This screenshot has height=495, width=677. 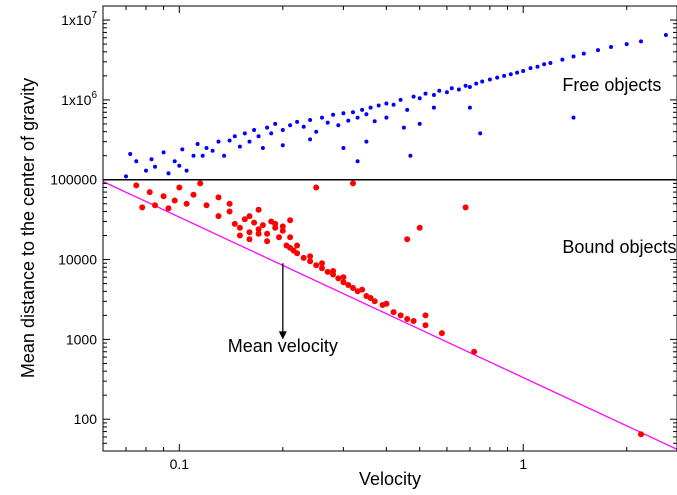 I want to click on y-tick-label: 1x10⁶, so click(x=79, y=99).